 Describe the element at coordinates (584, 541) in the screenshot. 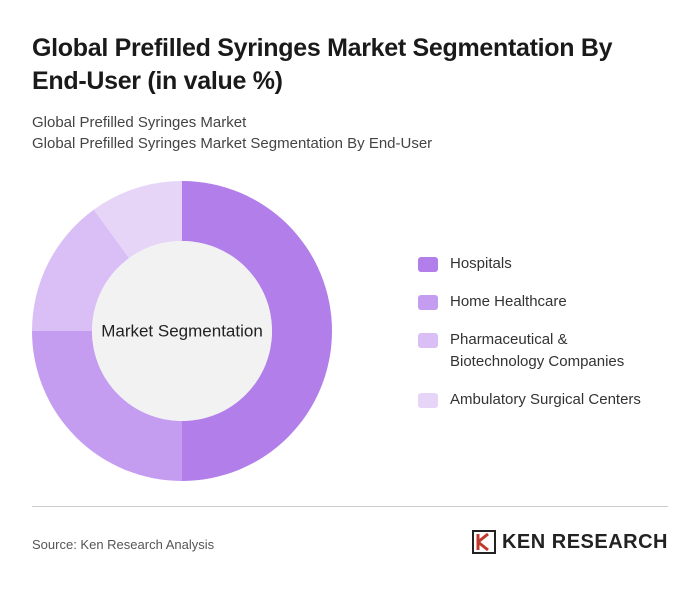

I see `logo-text: KEN RESEARCH` at that location.